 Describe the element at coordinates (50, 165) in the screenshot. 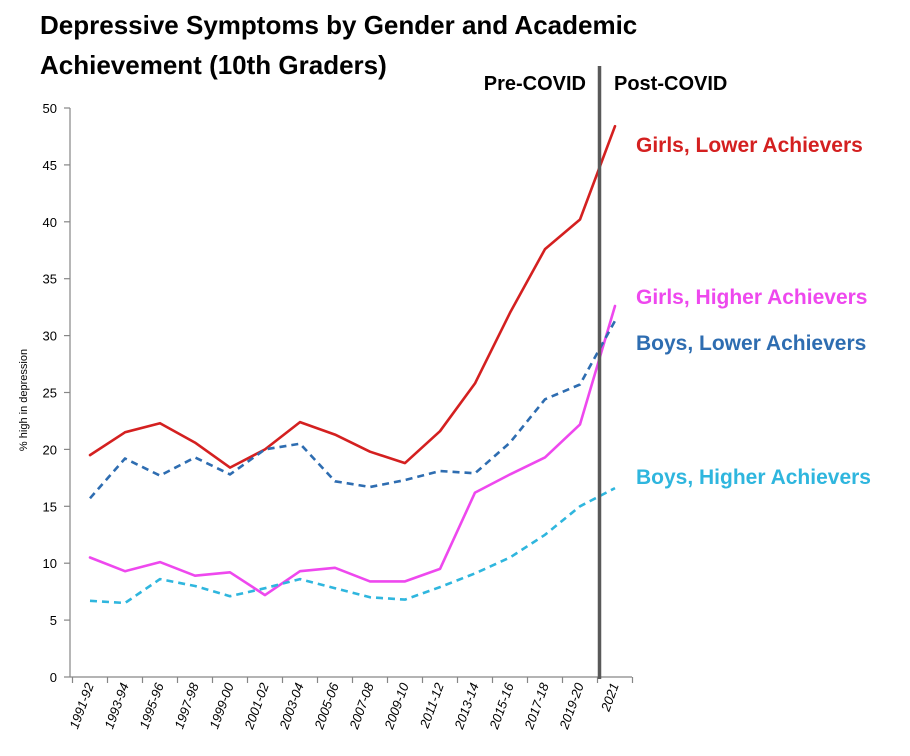

I see `y-tick-label: 45` at that location.